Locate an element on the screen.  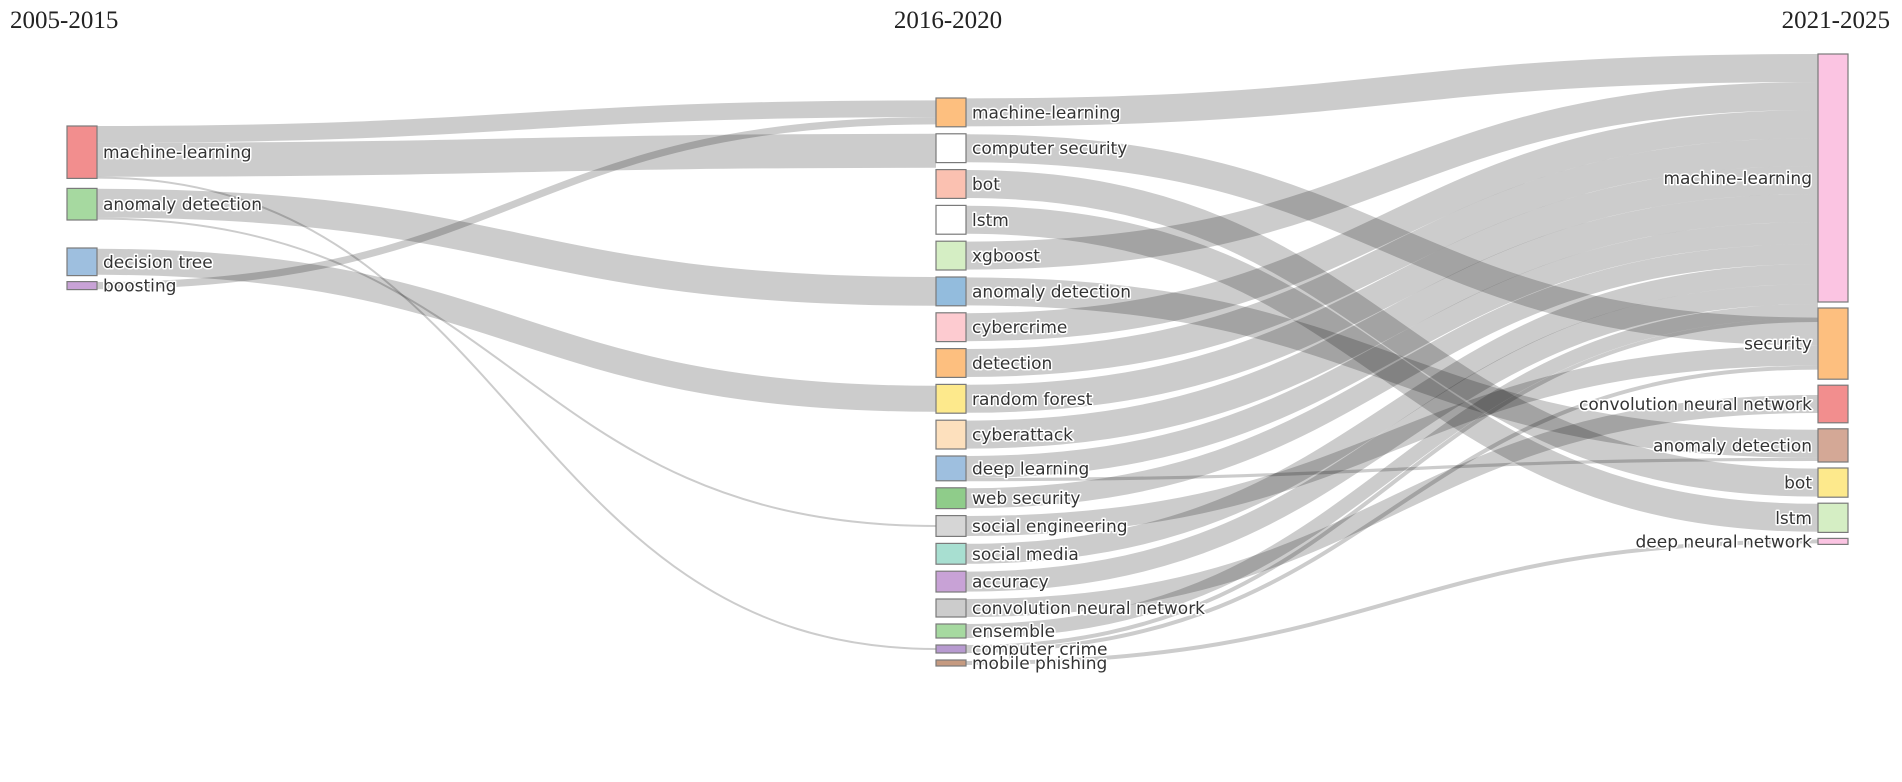
link-a_ml-to-b_cs is located at coordinates (516, 155).